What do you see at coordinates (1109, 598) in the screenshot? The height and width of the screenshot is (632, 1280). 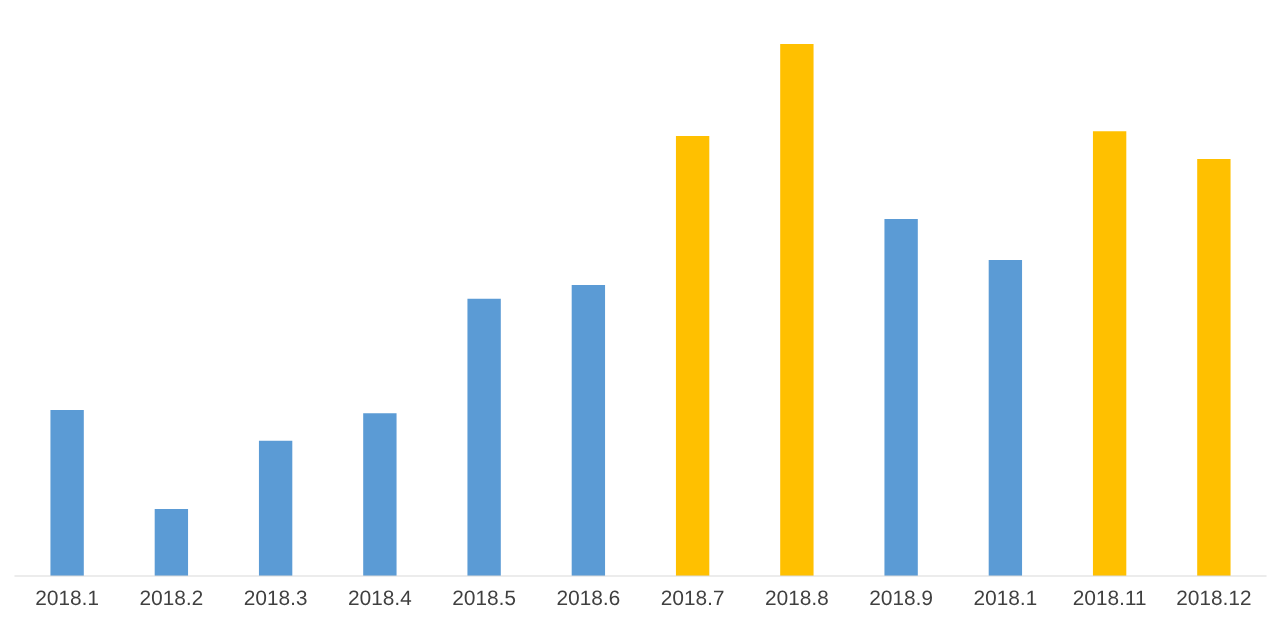 I see `x-tick-label: 2018.11` at bounding box center [1109, 598].